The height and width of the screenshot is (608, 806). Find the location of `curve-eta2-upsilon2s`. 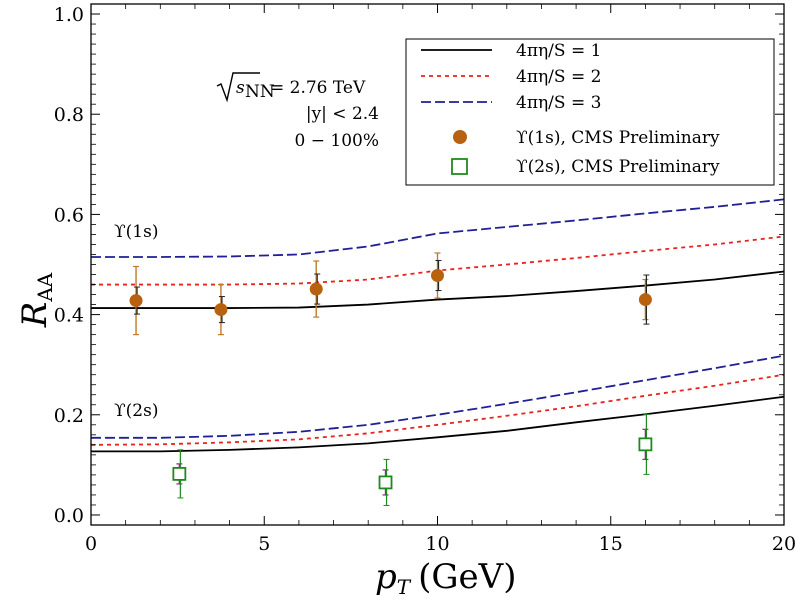

curve-eta2-upsilon2s is located at coordinates (437, 409).